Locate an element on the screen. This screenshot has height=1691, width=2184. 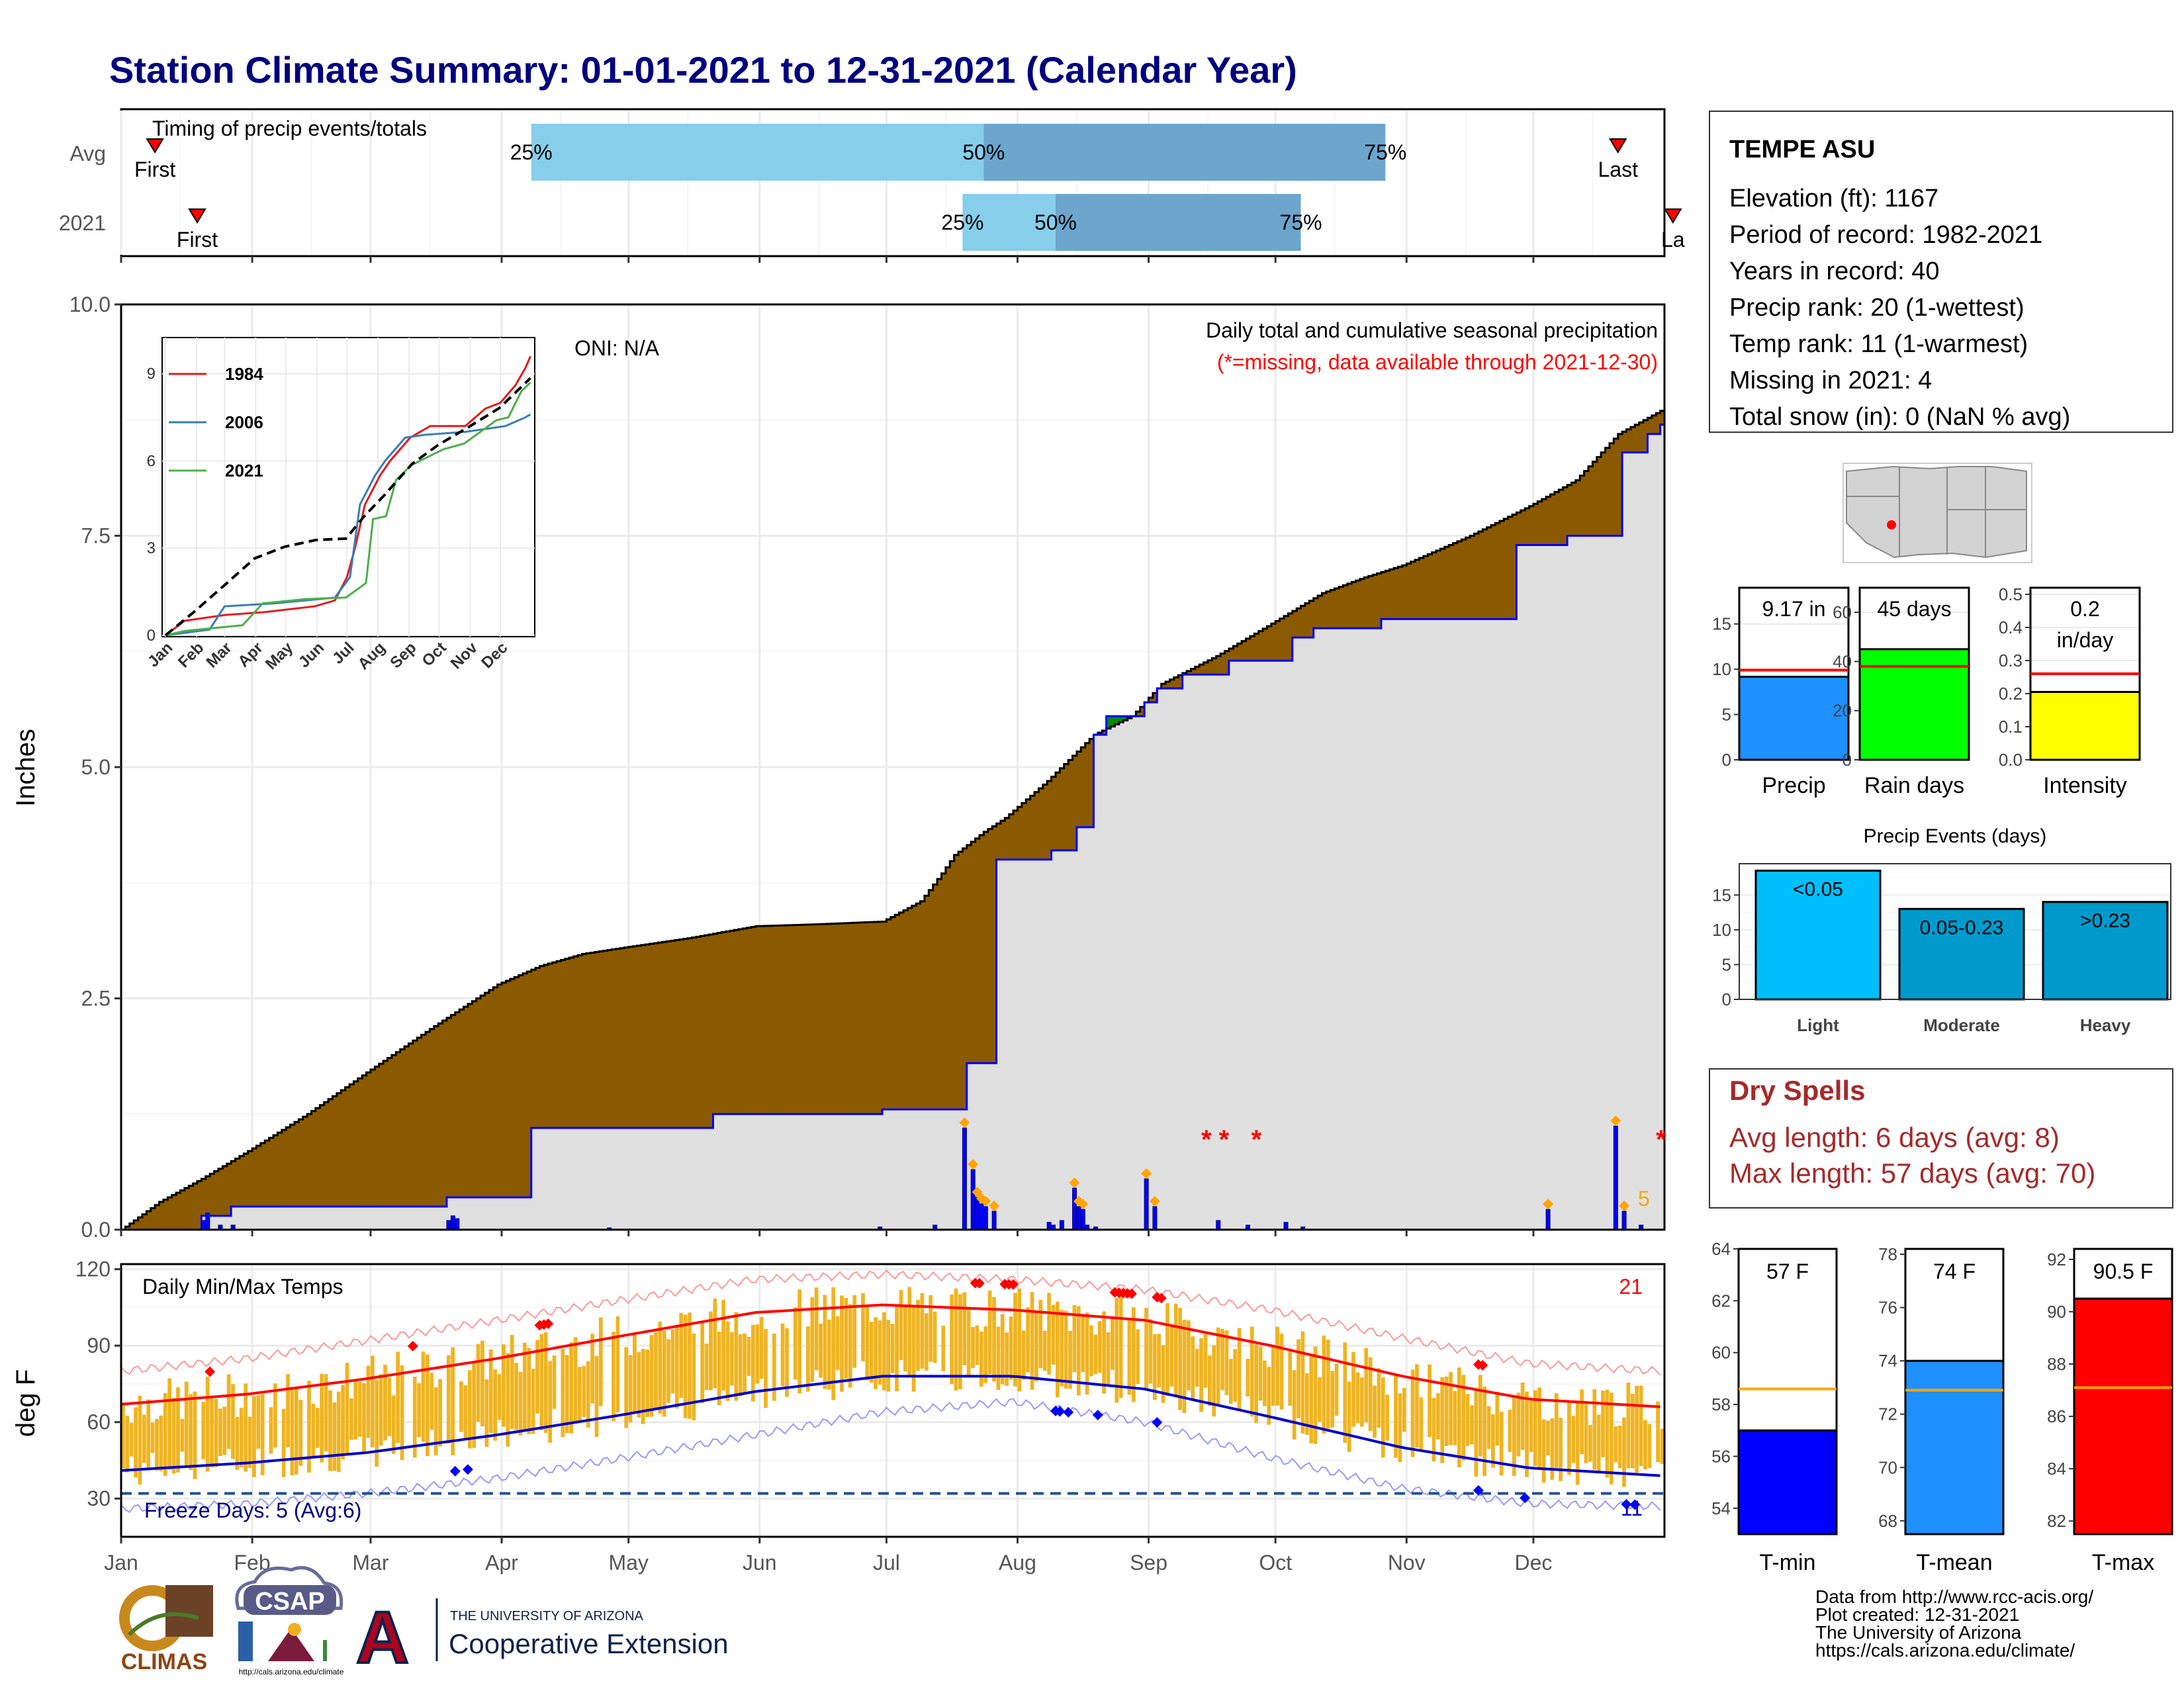
summary-ytick-label: 0.5 is located at coordinates (2011, 594).